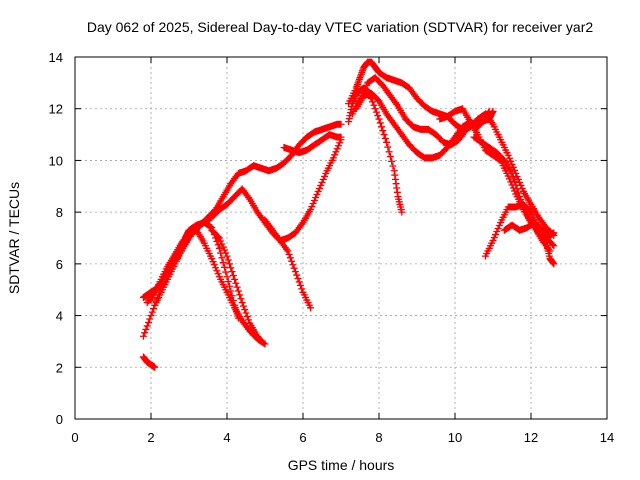 This screenshot has width=640, height=480. What do you see at coordinates (302, 437) in the screenshot?
I see `x-tick-label: 6` at bounding box center [302, 437].